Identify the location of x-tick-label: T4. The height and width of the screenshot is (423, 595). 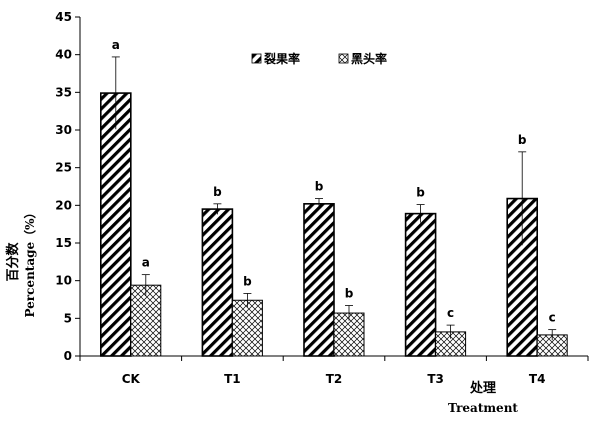
(537, 379).